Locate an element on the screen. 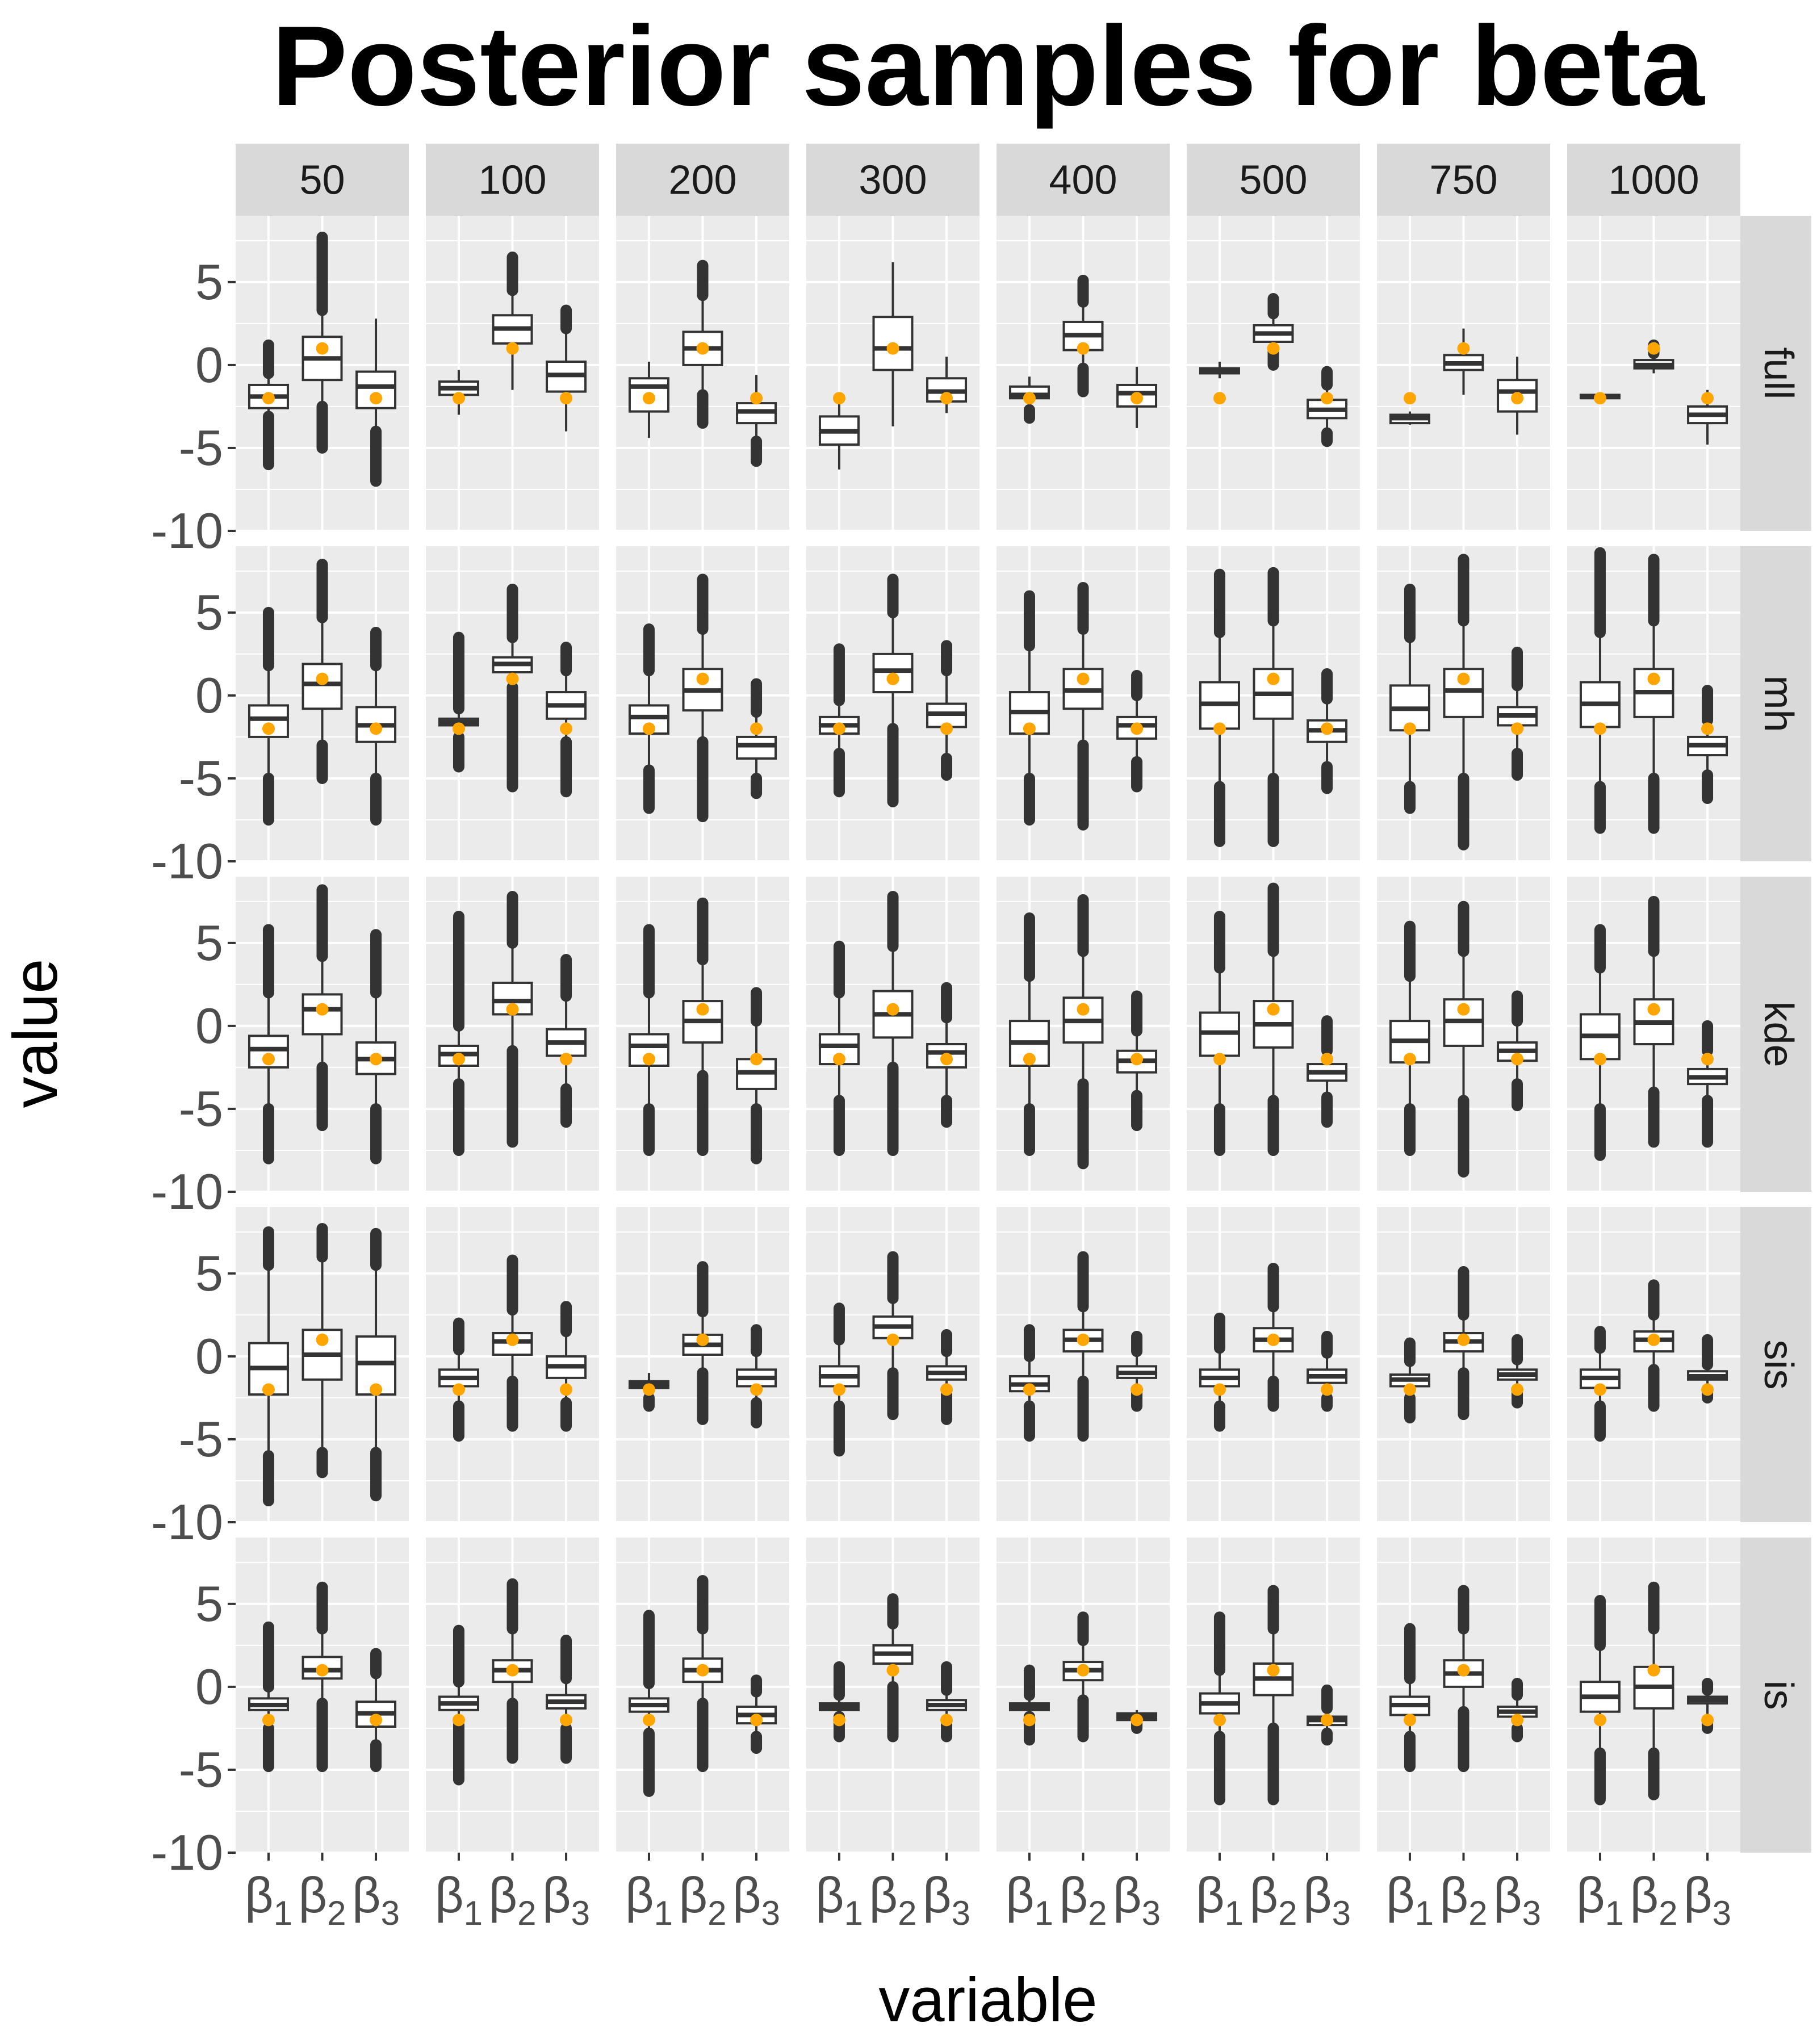  box-full-50-beta2 is located at coordinates (322, 342).